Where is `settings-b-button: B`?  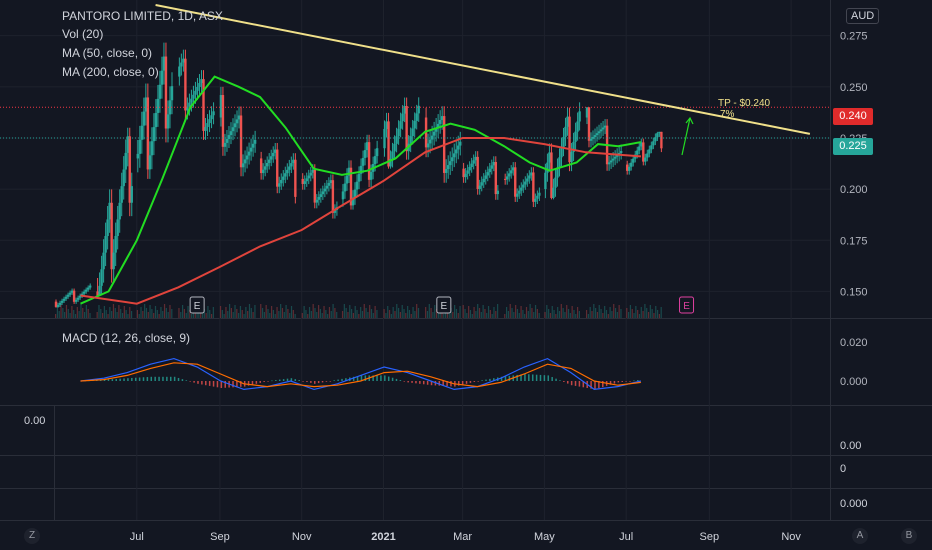
settings-b-button: B is located at coordinates (909, 536).